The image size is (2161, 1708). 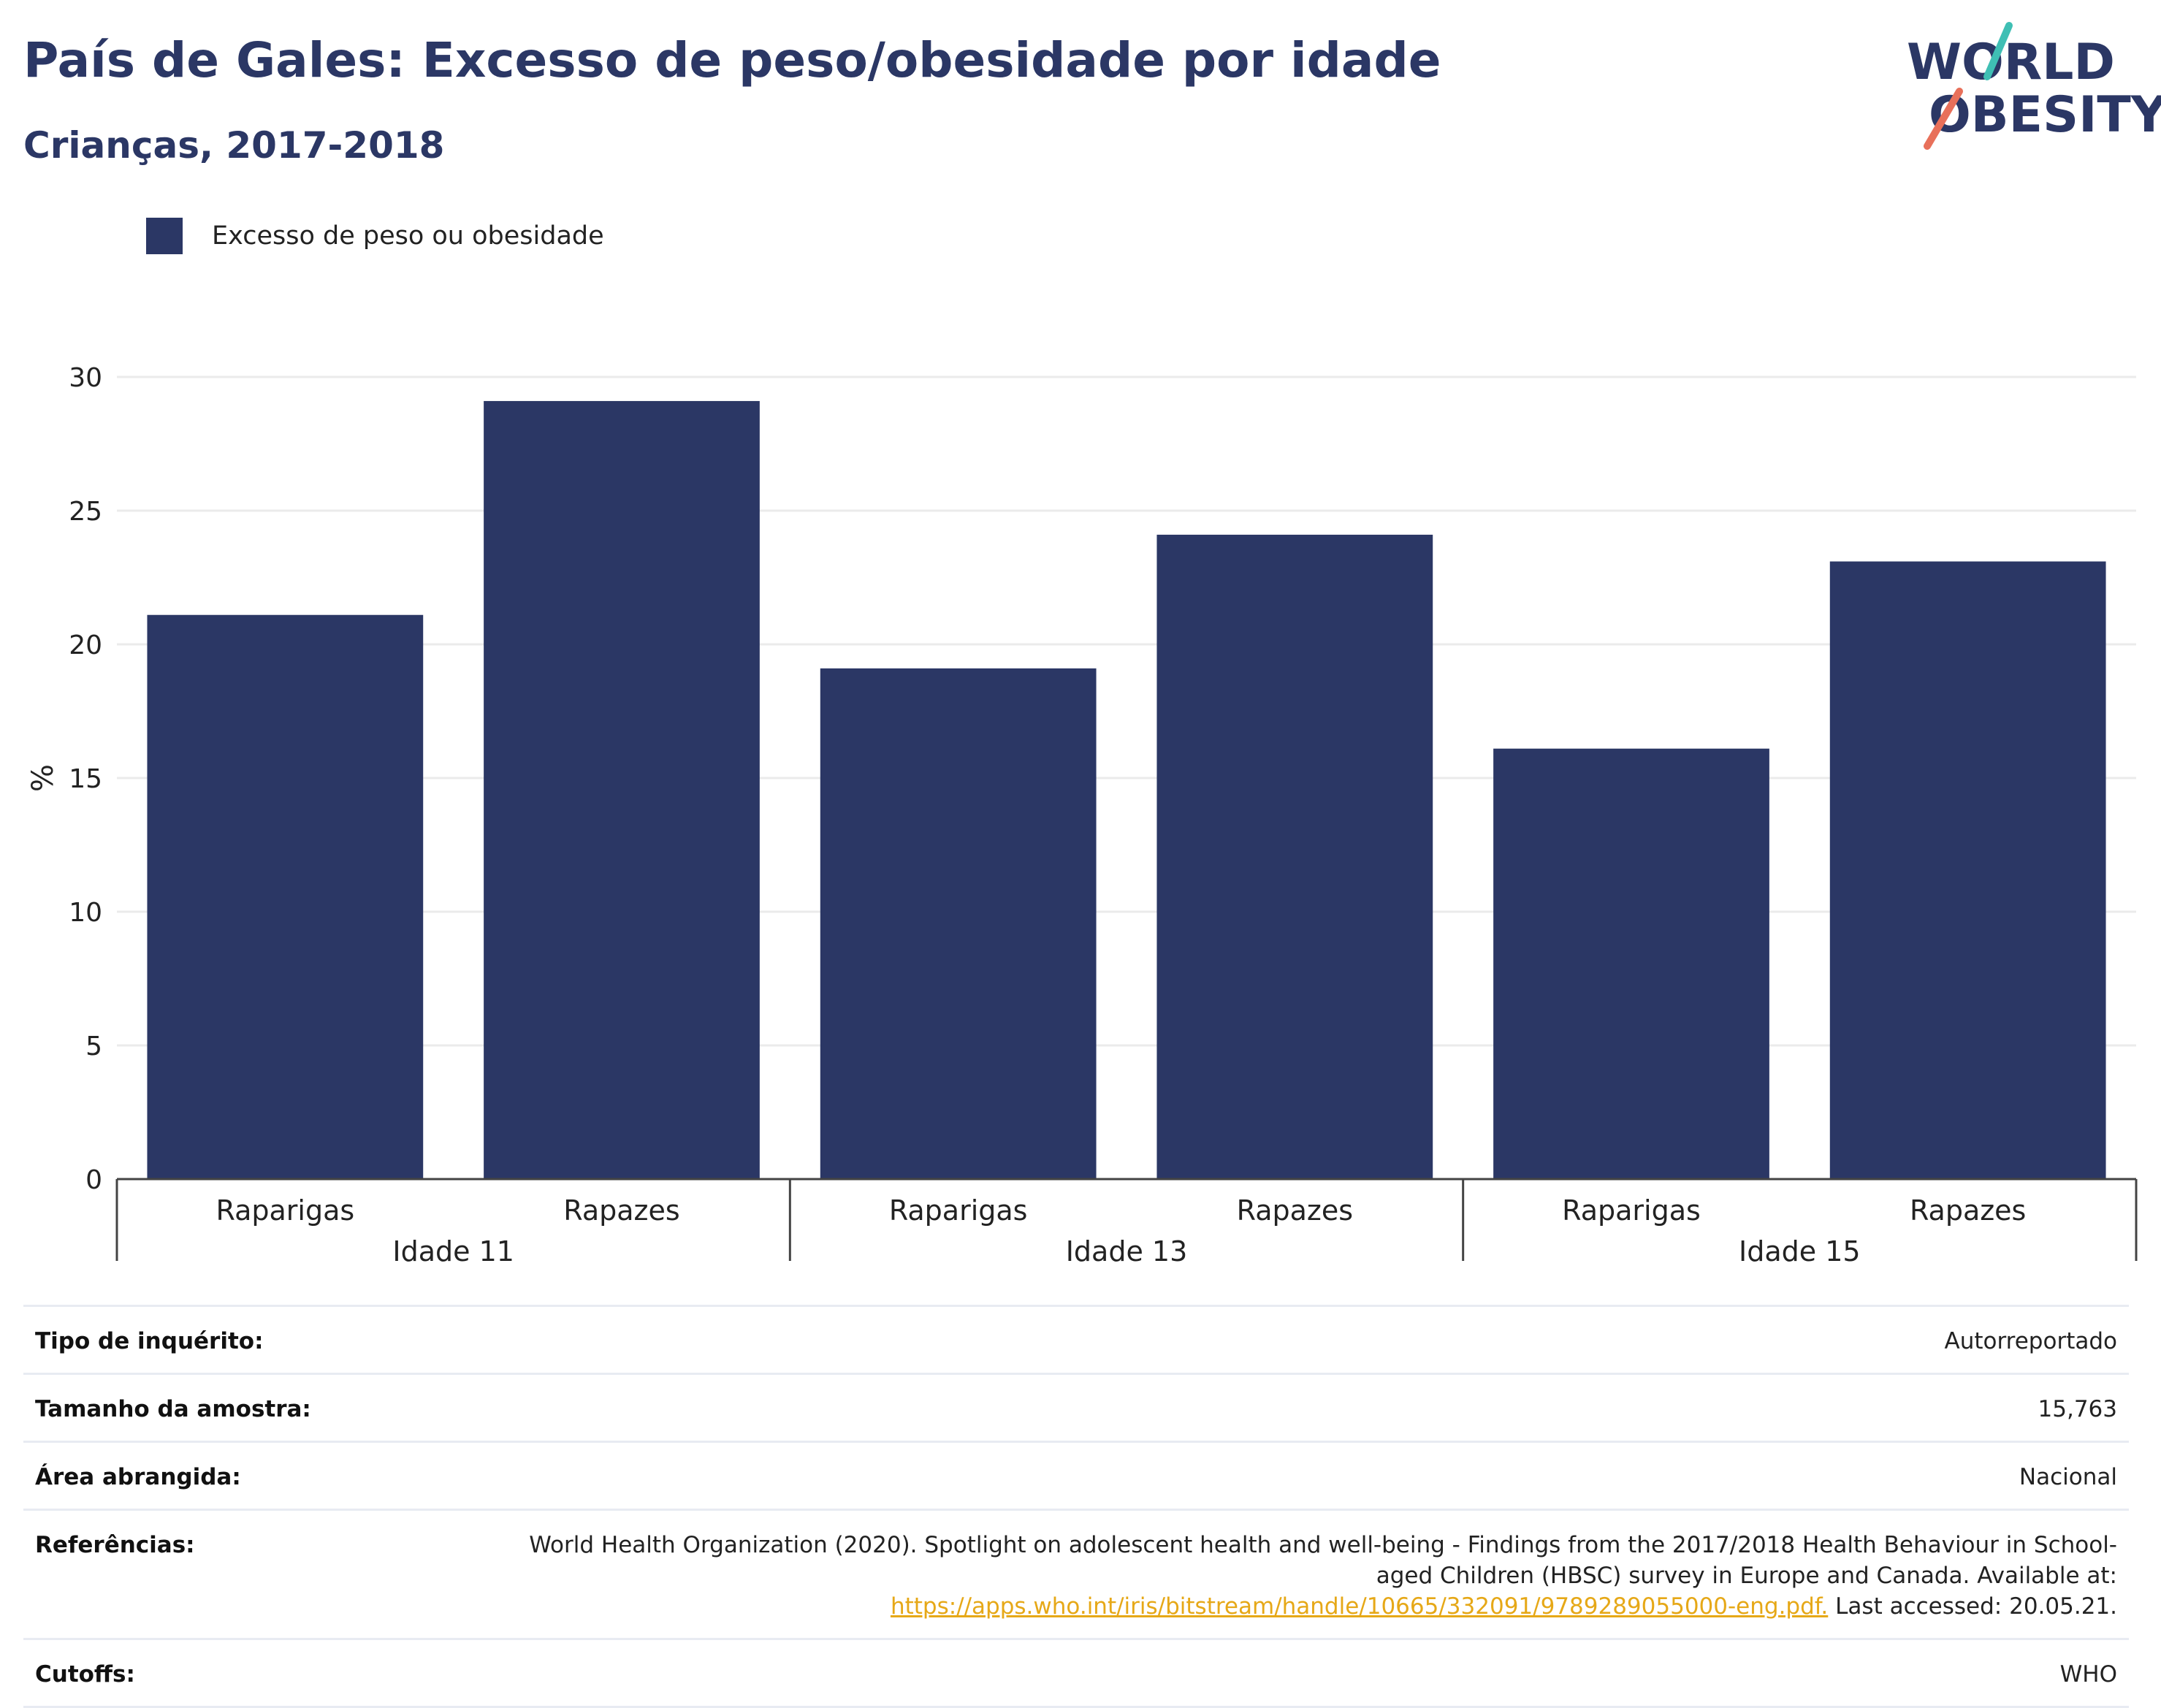 I want to click on info-value: 15,763, so click(x=2077, y=1409).